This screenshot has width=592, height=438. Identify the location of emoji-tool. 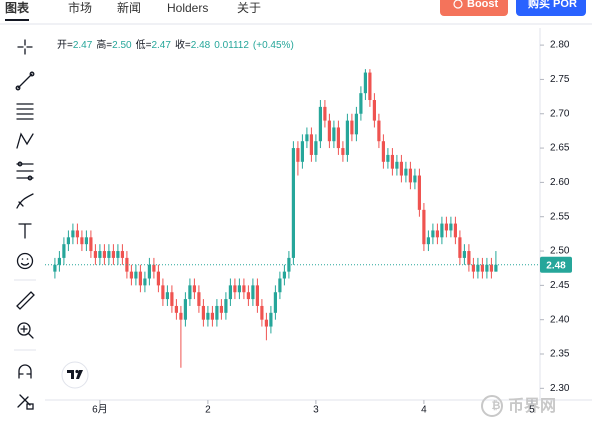
(25, 261).